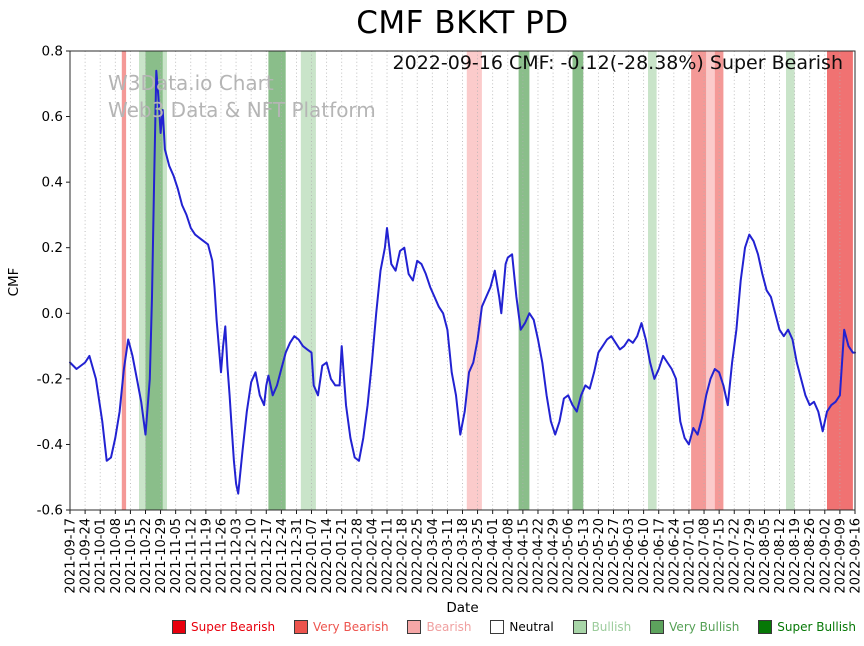 The height and width of the screenshot is (646, 864). Describe the element at coordinates (689, 556) in the screenshot. I see `x-tick-label: 2022-07-01` at that location.